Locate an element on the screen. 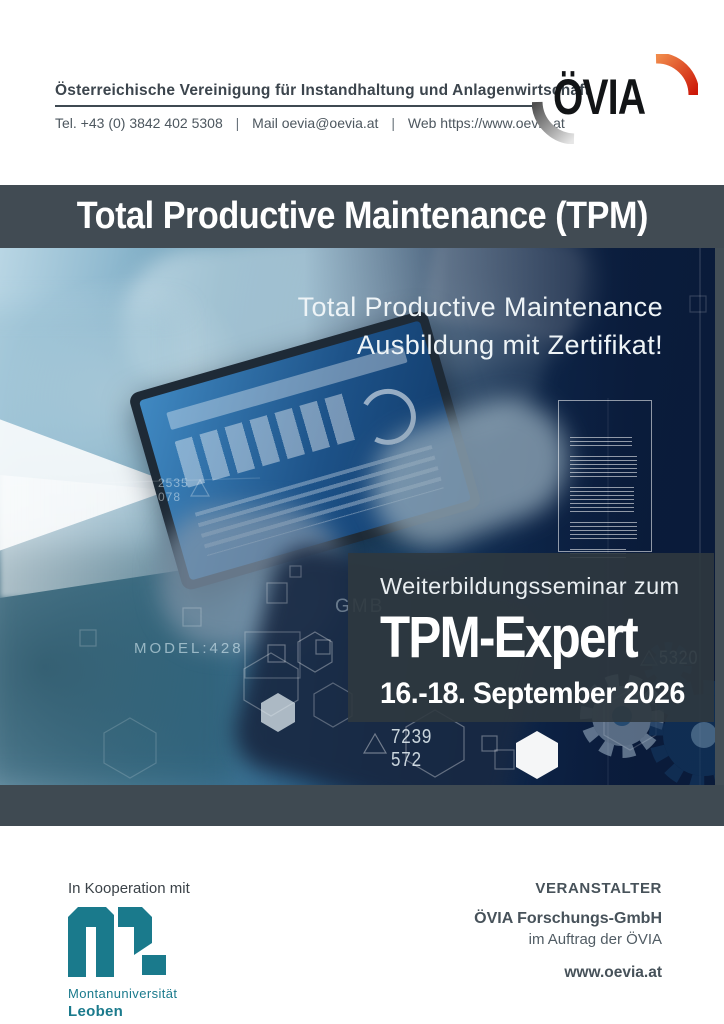 This screenshot has height=1024, width=724. fine-print-panel is located at coordinates (605, 479).